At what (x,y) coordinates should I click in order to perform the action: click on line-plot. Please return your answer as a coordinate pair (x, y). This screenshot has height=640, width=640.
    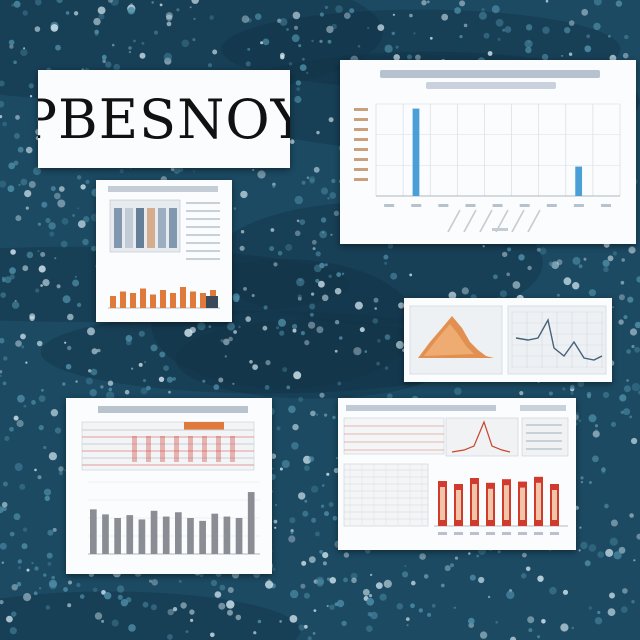
    Looking at the image, I should click on (559, 339).